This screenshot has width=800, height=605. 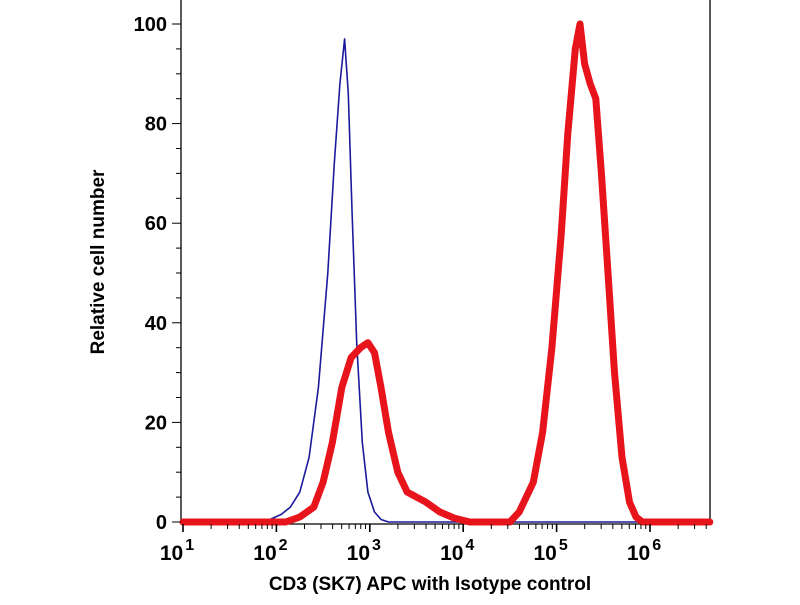 What do you see at coordinates (156, 224) in the screenshot?
I see `y-tick-label: 60` at bounding box center [156, 224].